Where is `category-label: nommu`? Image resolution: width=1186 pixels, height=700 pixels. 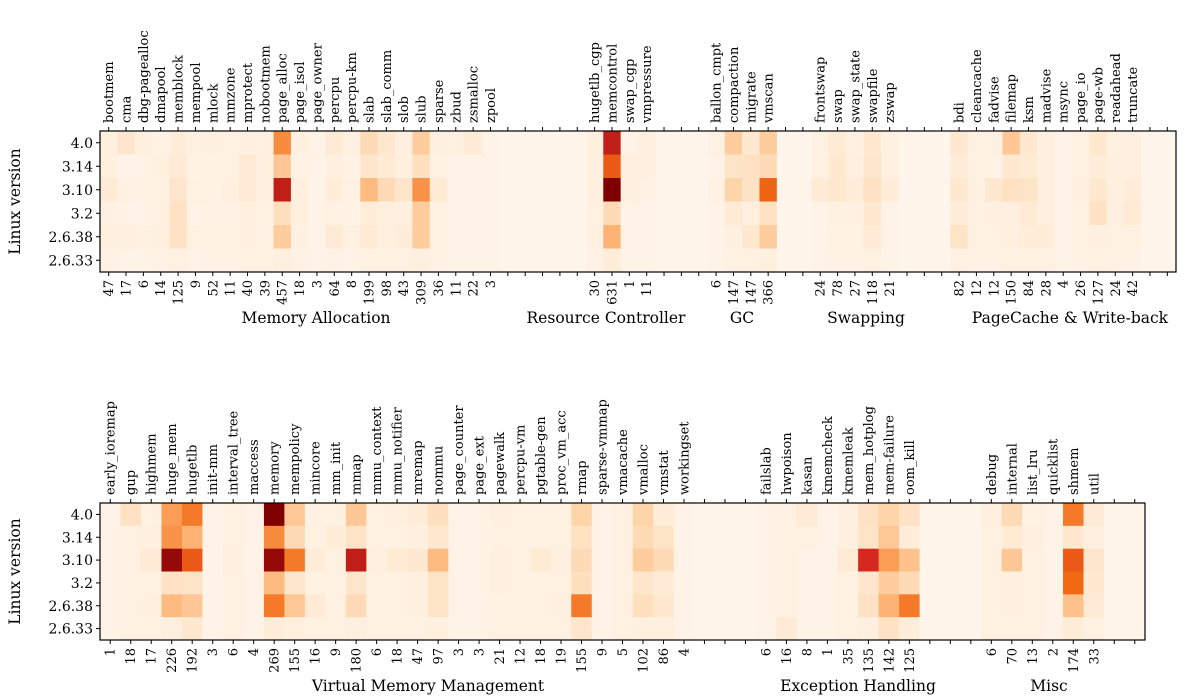 category-label: nommu is located at coordinates (439, 470).